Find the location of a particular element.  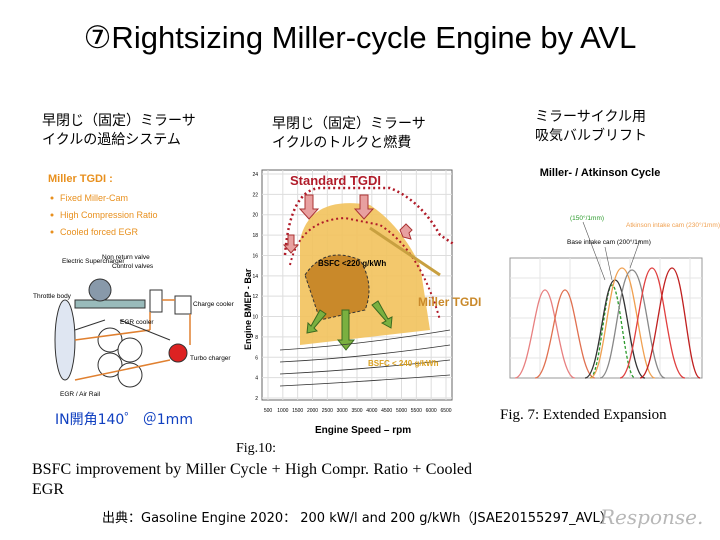

figure-label: Miller TGDI is located at coordinates (449, 302).